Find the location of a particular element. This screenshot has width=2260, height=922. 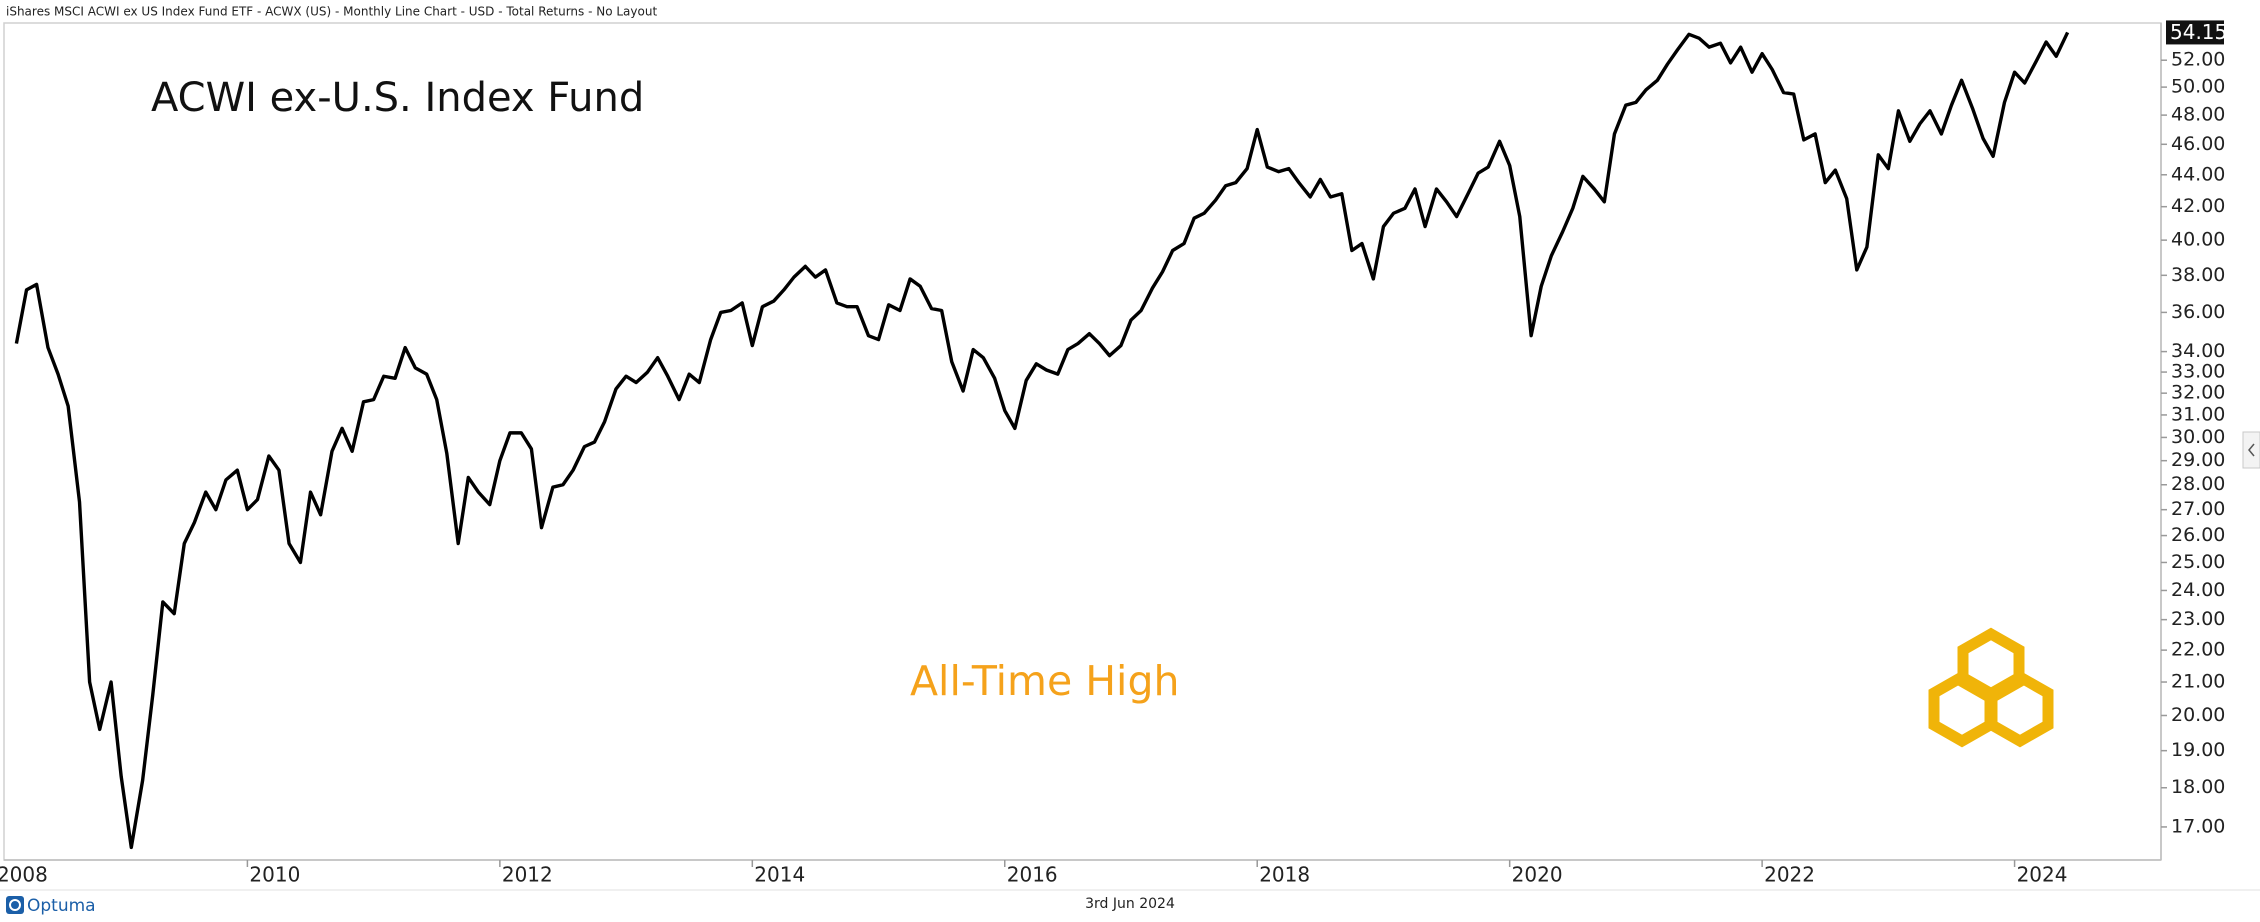

brand-name: Optuma is located at coordinates (61, 906).